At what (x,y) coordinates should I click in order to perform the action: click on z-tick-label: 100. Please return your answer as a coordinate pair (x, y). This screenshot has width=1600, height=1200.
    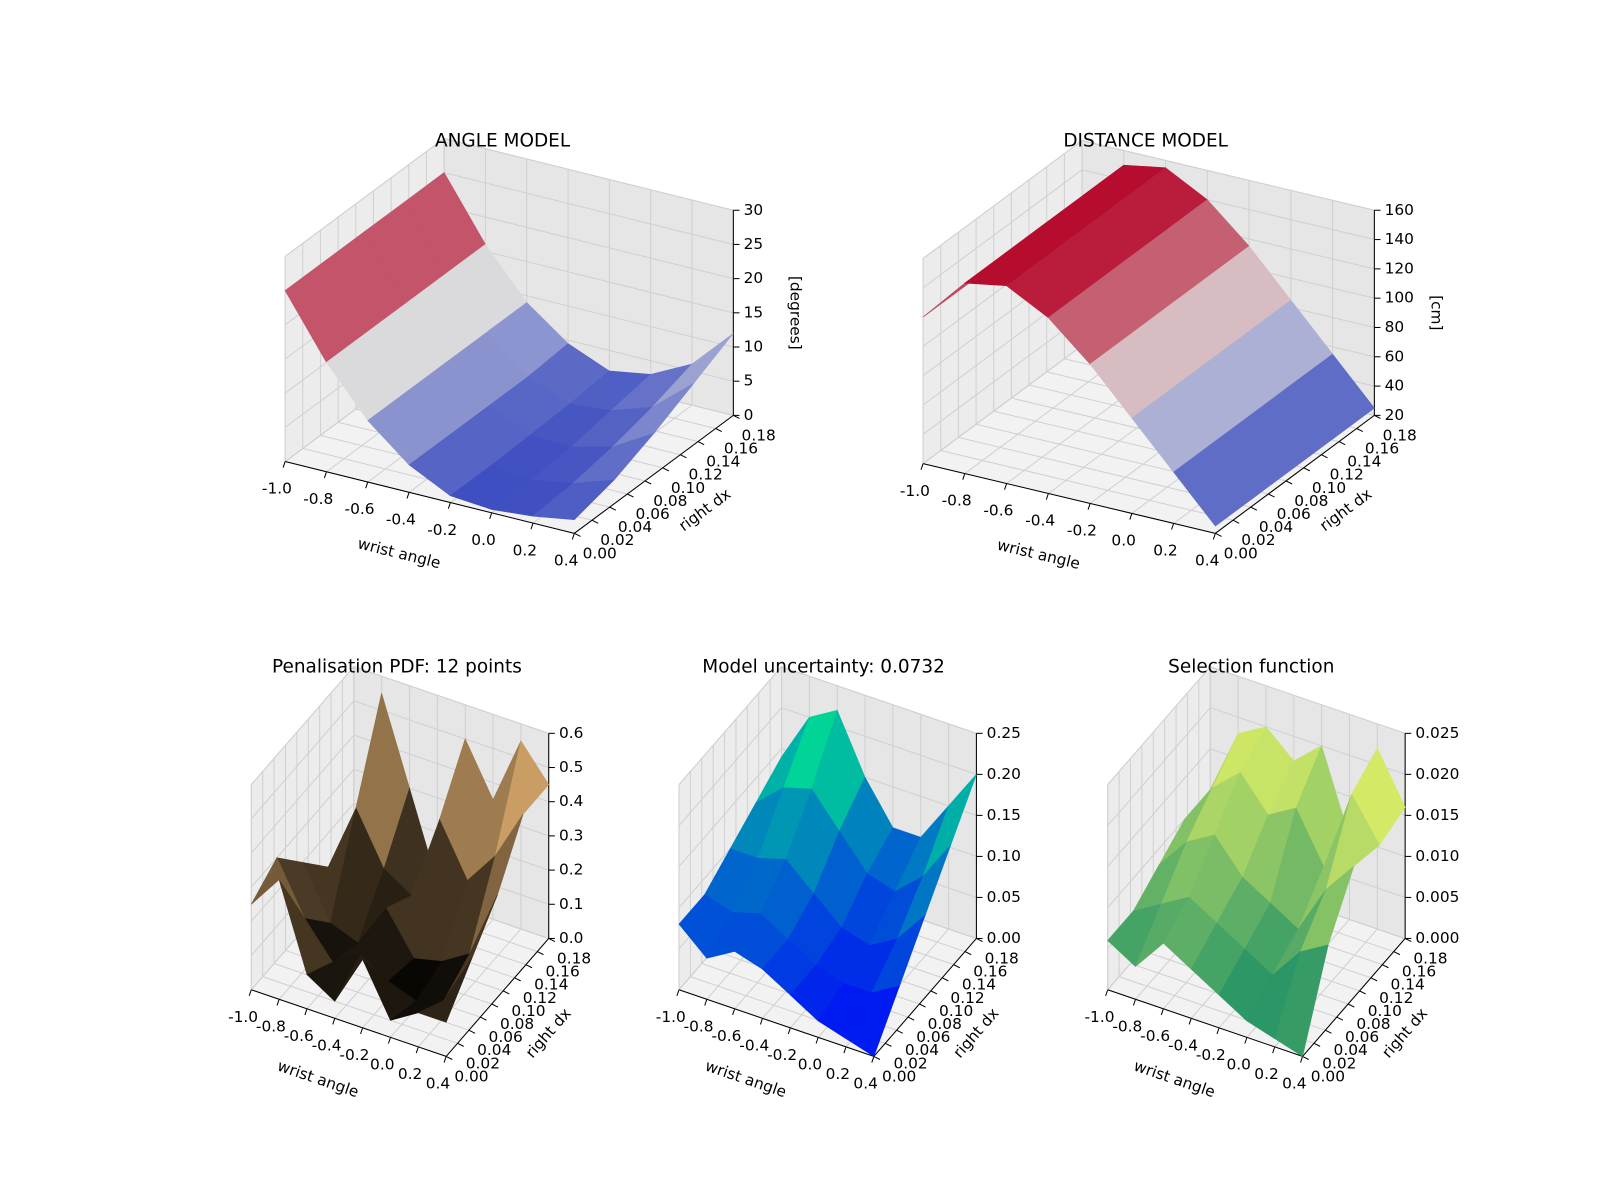
    Looking at the image, I should click on (1399, 298).